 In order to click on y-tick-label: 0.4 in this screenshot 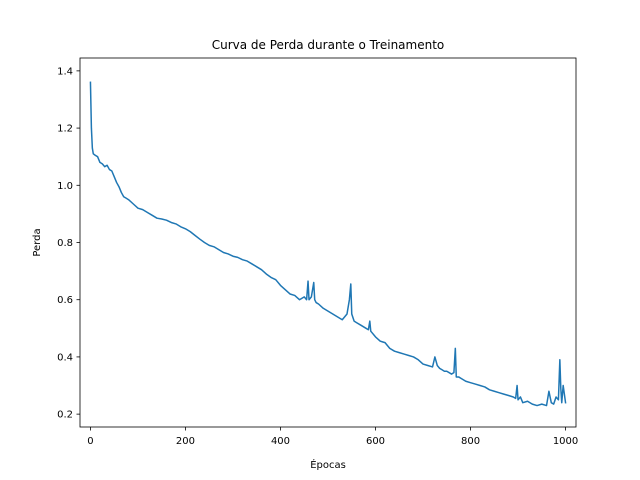, I will do `click(65, 357)`.